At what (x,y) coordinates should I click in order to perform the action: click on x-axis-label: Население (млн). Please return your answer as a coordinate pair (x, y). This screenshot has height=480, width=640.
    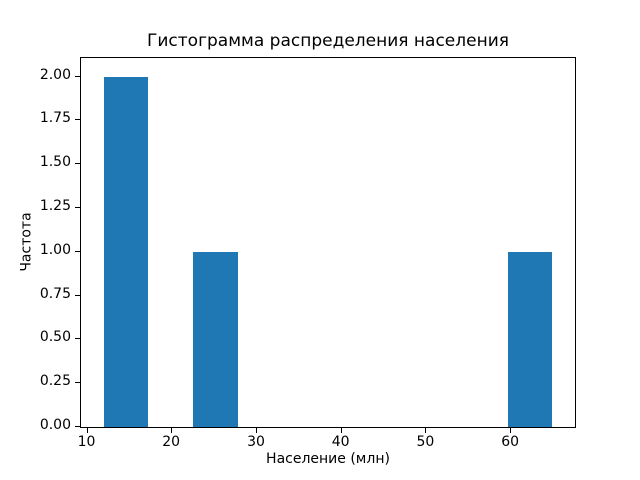
    Looking at the image, I should click on (328, 459).